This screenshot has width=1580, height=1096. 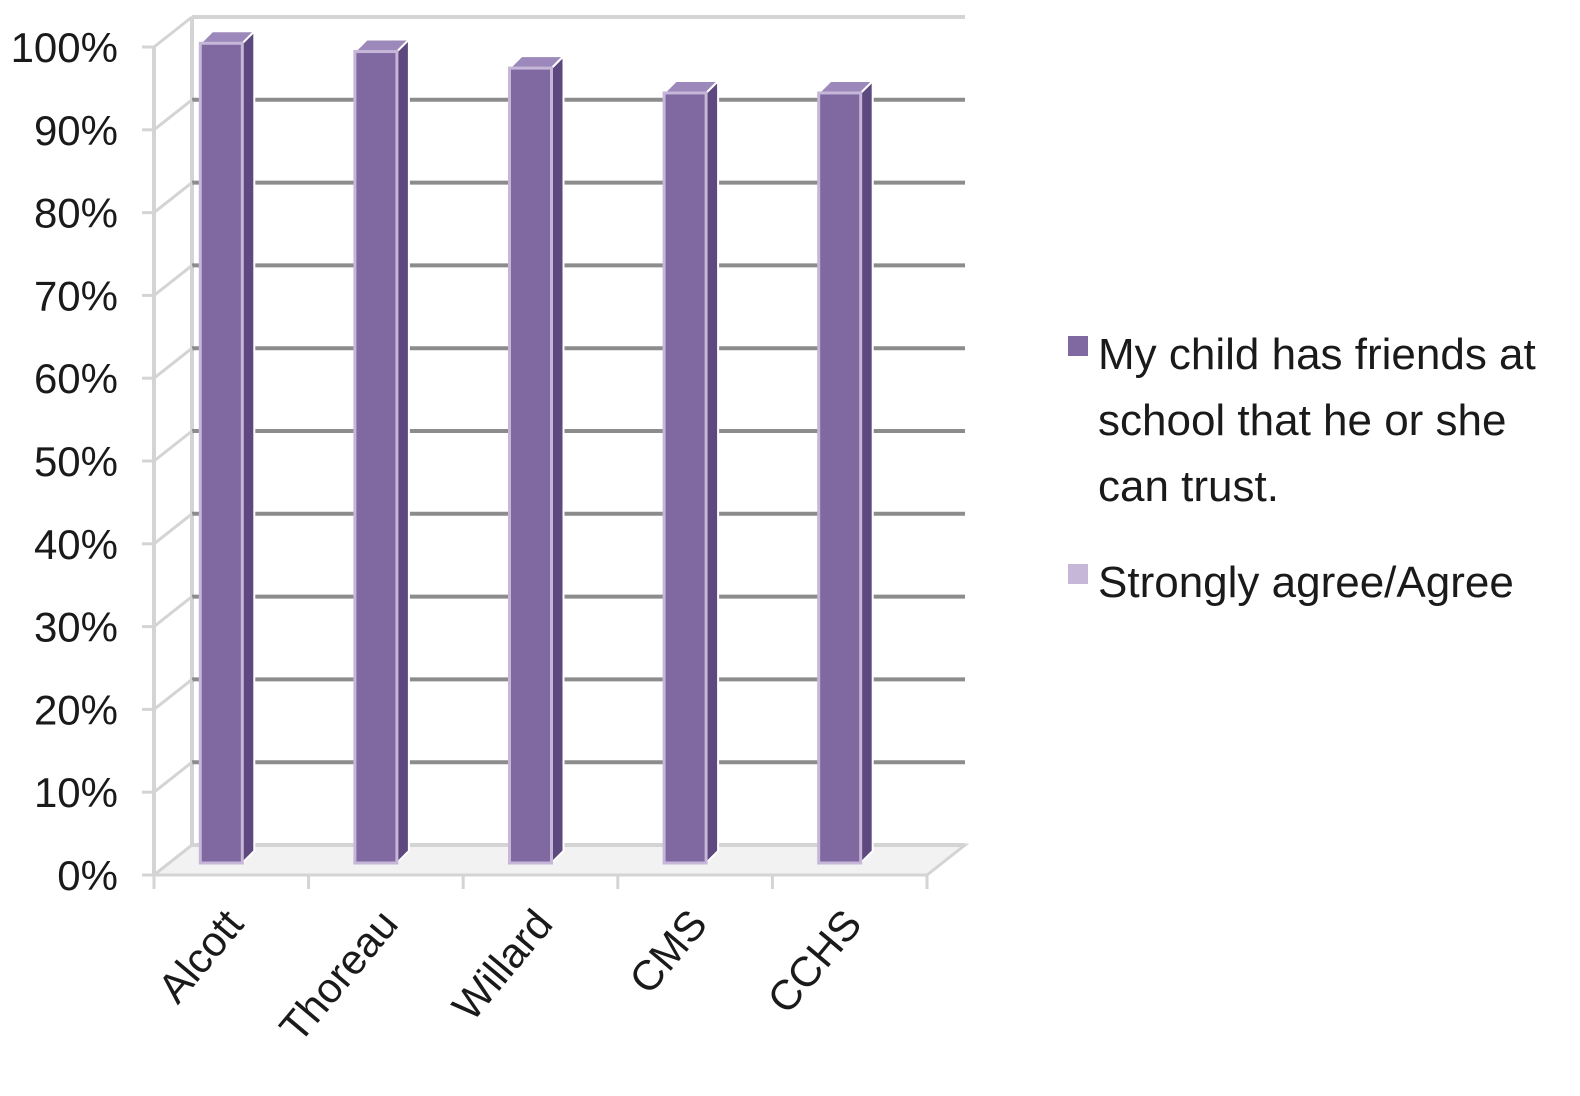 I want to click on y-tick-label: 90%, so click(x=76, y=130).